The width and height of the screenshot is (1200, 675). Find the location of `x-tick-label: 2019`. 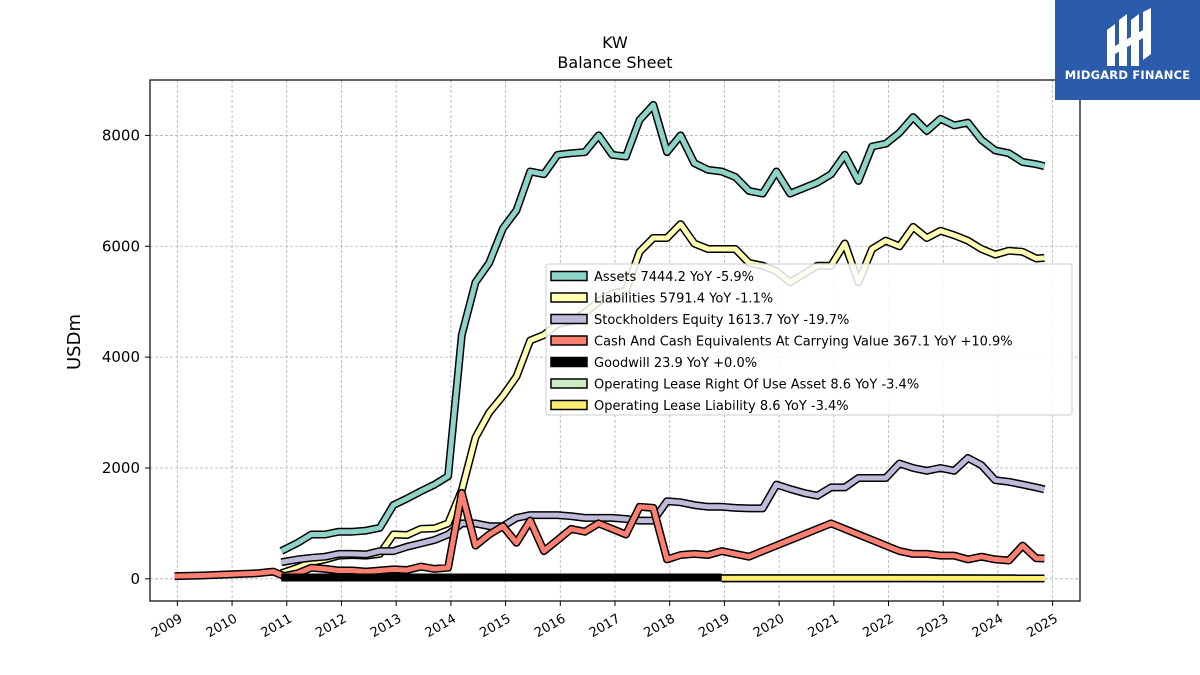

x-tick-label: 2019 is located at coordinates (714, 626).